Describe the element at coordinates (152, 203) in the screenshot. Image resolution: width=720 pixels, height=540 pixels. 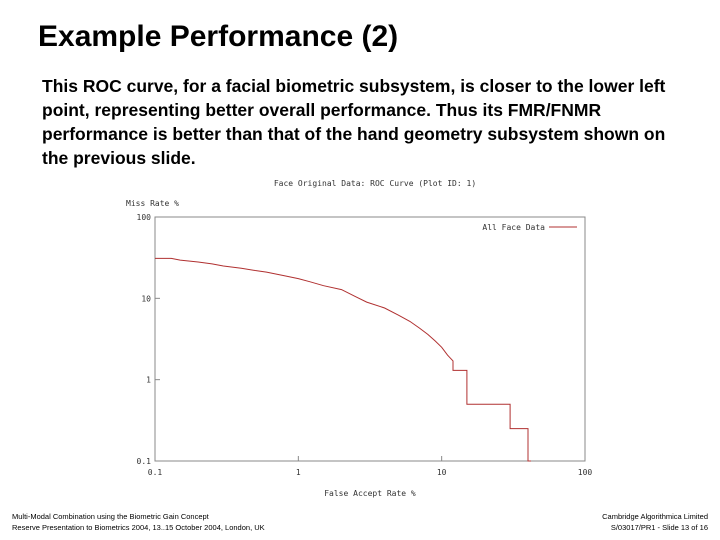
I see `y-axis-label: Miss Rate %` at that location.